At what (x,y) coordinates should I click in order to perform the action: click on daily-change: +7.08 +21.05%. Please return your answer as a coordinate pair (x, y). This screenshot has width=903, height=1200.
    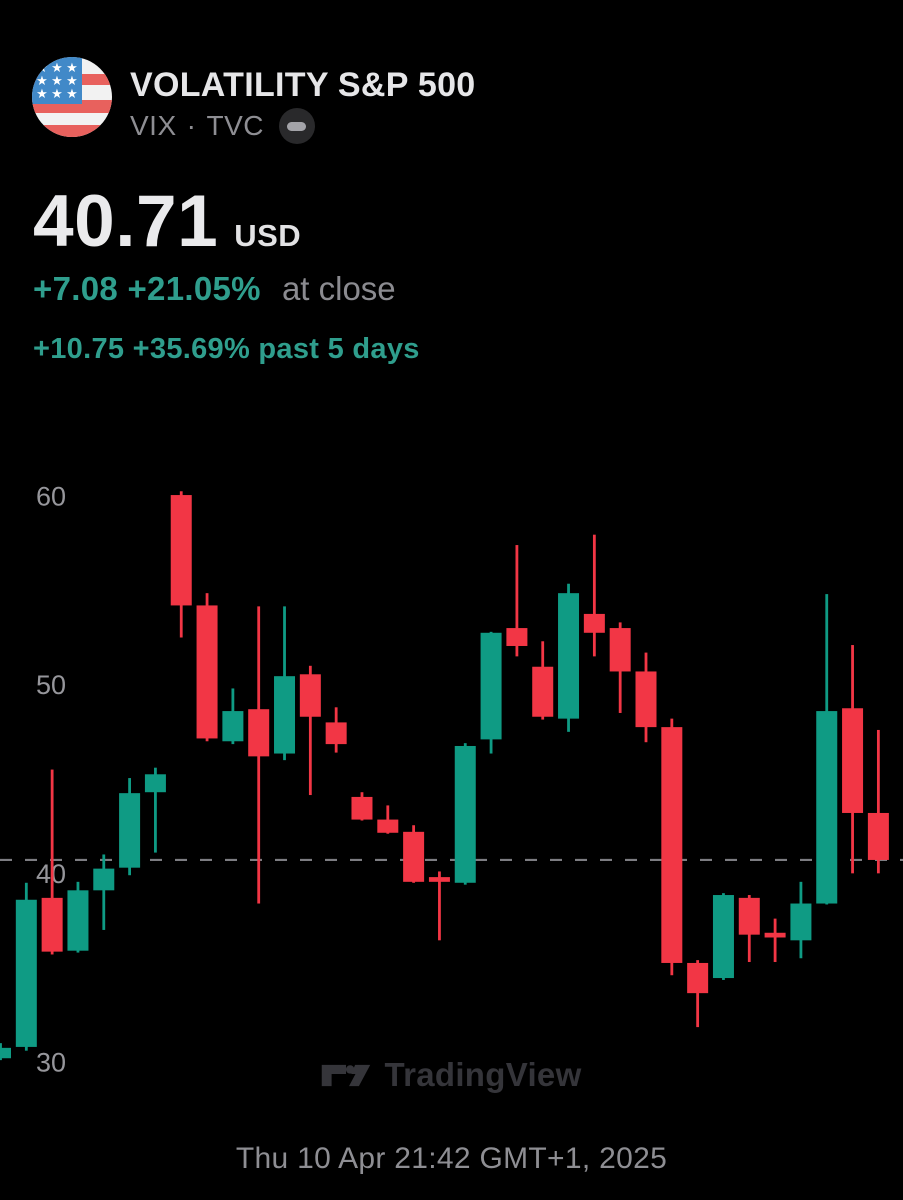
    Looking at the image, I should click on (147, 288).